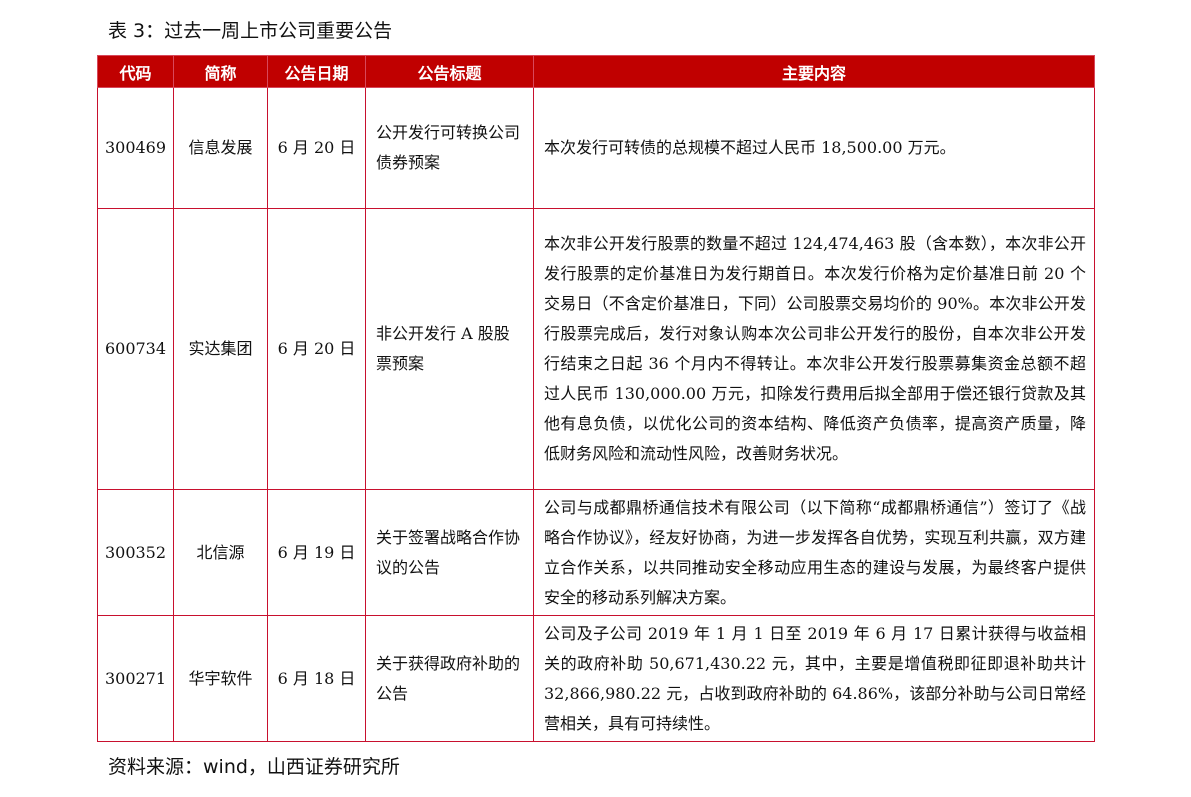 The image size is (1191, 797). I want to click on cell-name: 华宇软件, so click(220, 678).